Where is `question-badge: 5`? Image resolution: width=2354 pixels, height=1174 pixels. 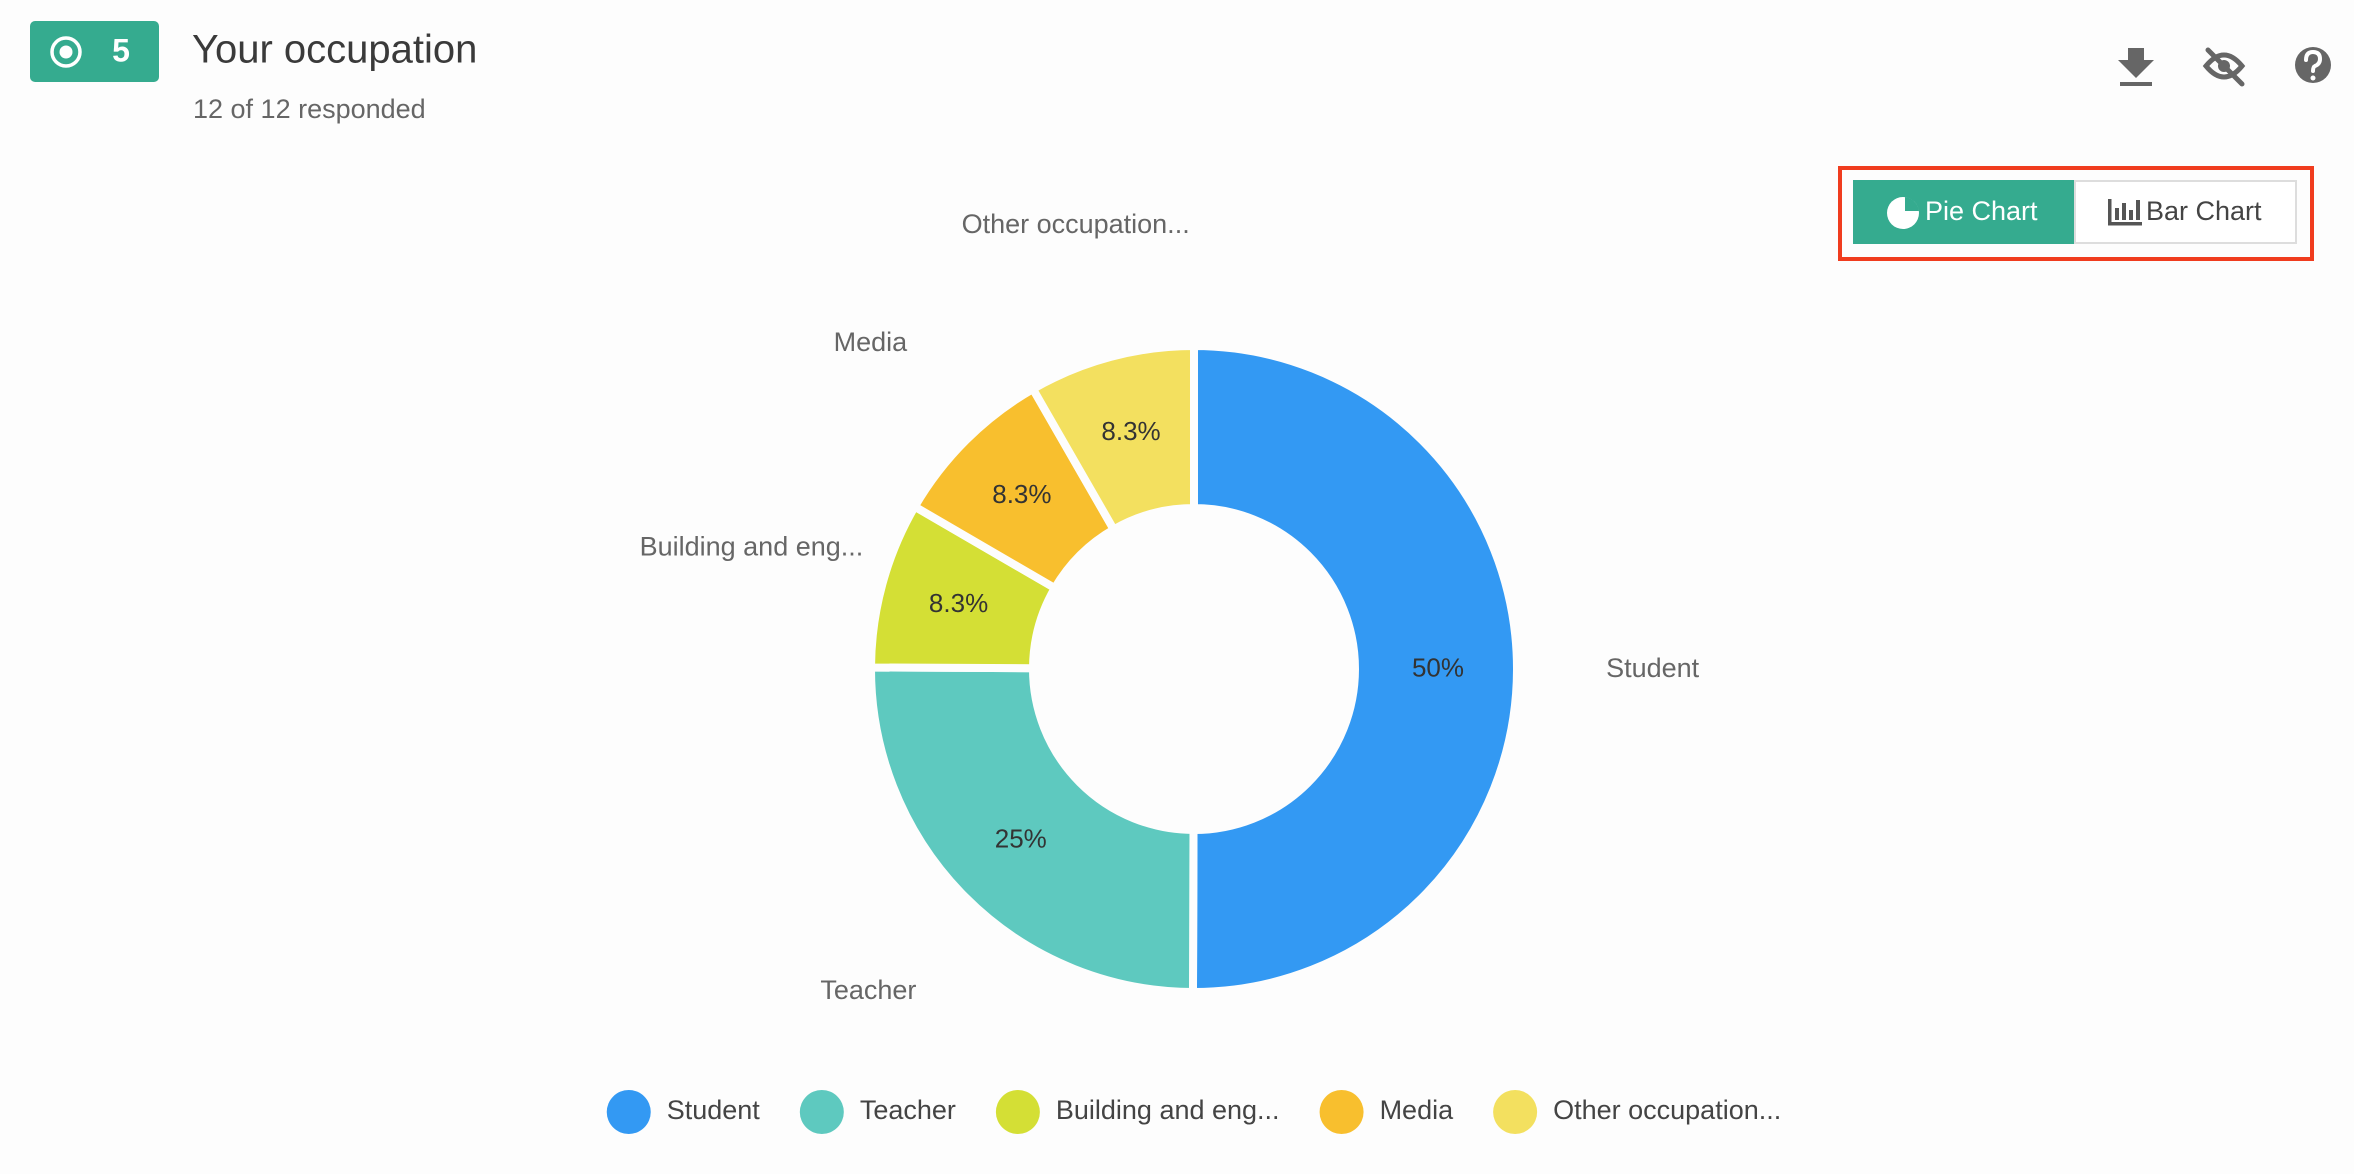 question-badge: 5 is located at coordinates (94, 51).